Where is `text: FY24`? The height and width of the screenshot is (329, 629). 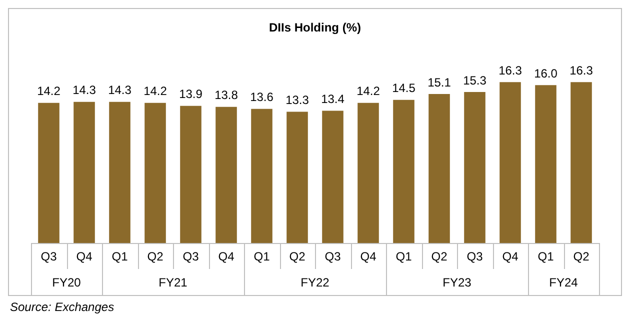 text: FY24 is located at coordinates (563, 282).